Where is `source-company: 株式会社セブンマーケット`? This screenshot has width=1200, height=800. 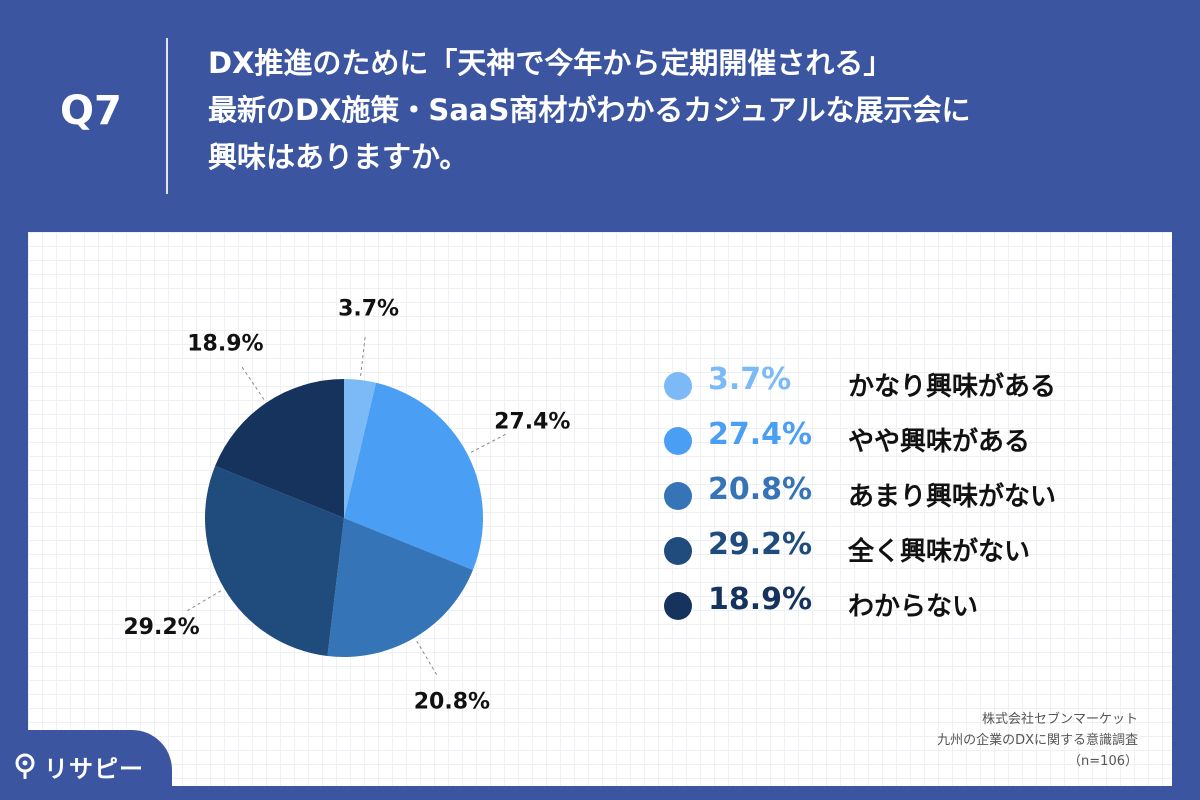
source-company: 株式会社セブンマーケット is located at coordinates (1059, 719).